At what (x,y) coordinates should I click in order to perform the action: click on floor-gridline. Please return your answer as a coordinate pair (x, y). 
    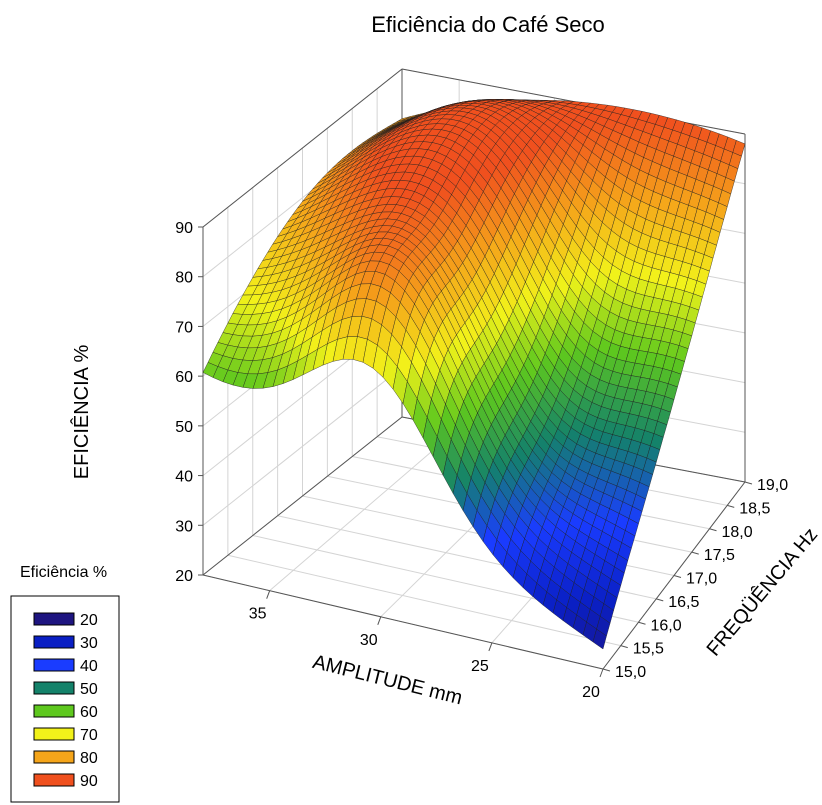
    Looking at the image, I should click on (424, 600).